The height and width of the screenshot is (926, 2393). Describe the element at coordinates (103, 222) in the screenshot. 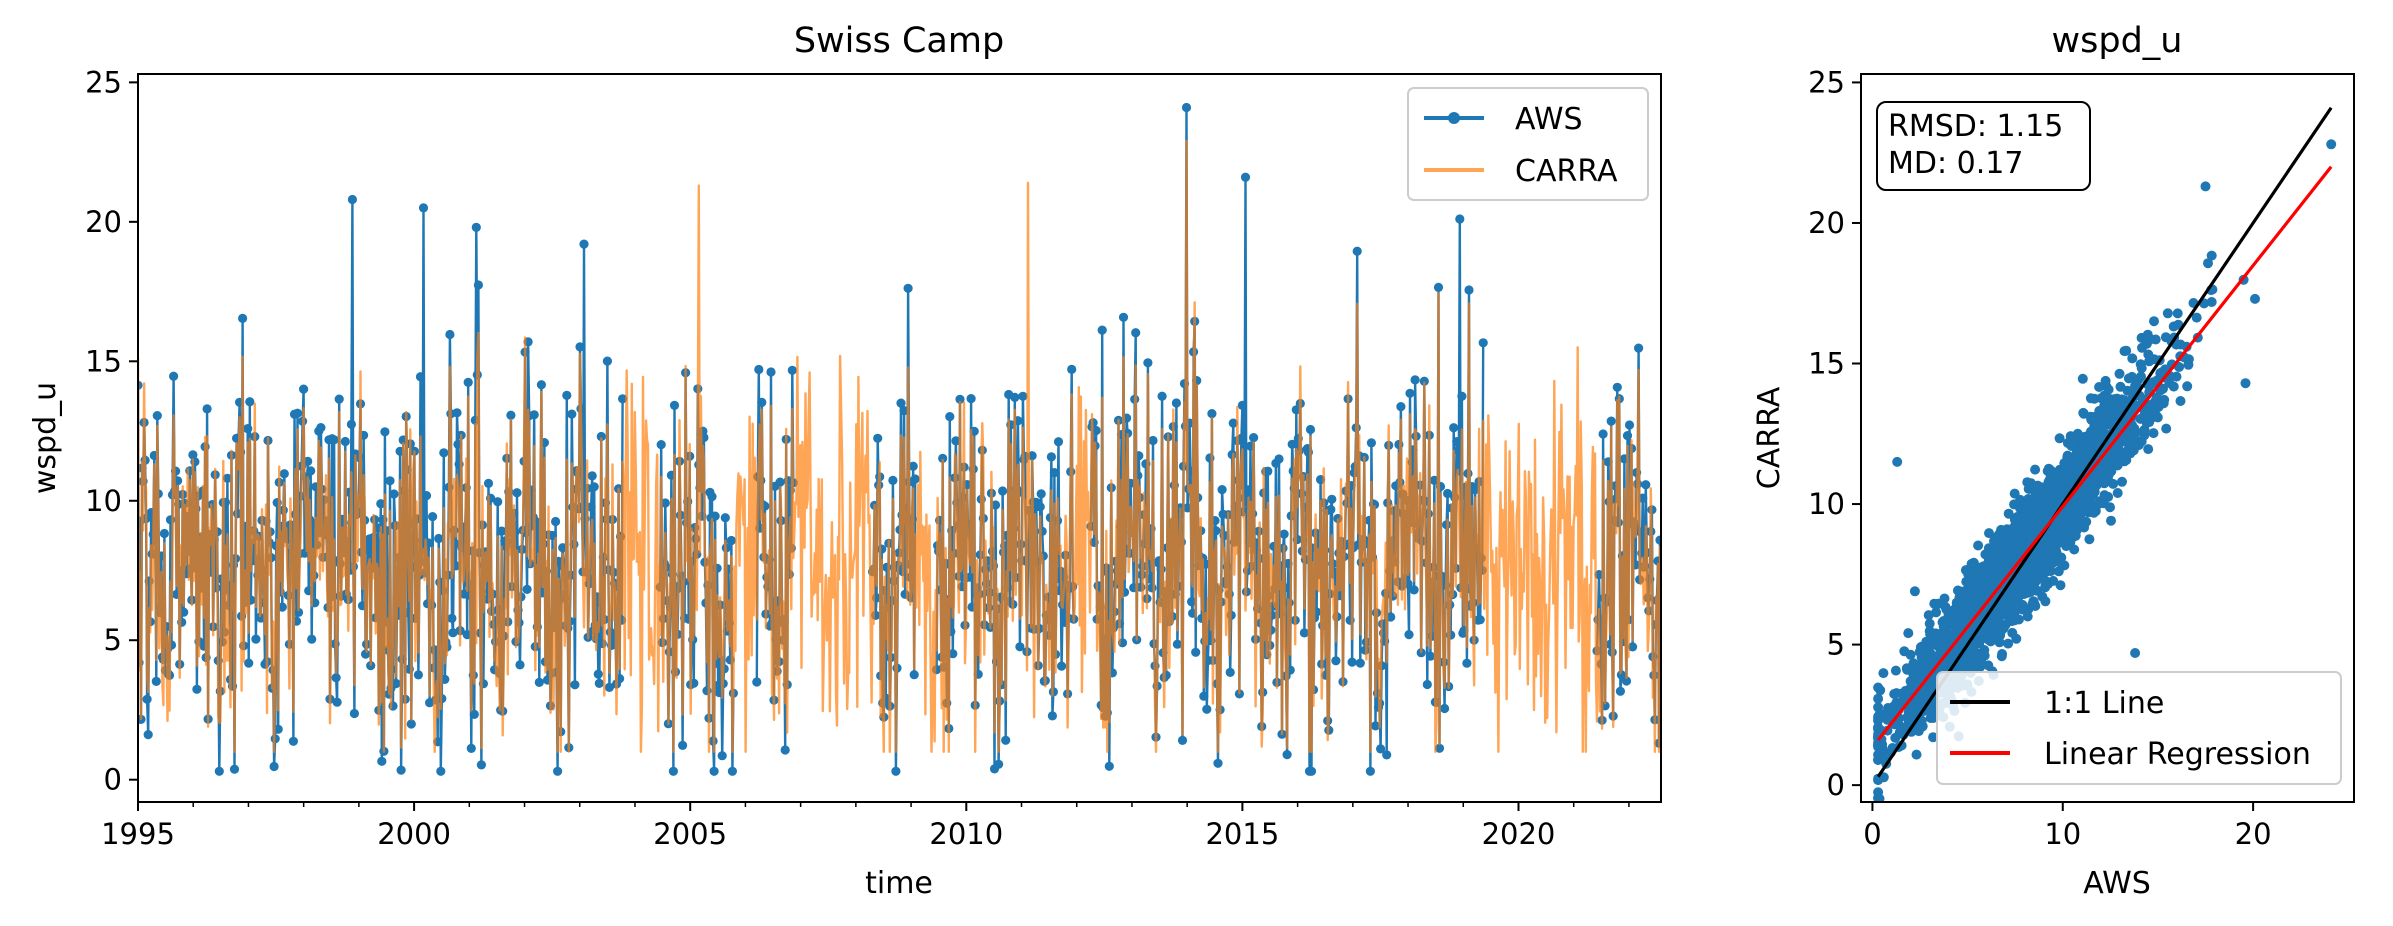

I see `y-tick-label: 20` at that location.